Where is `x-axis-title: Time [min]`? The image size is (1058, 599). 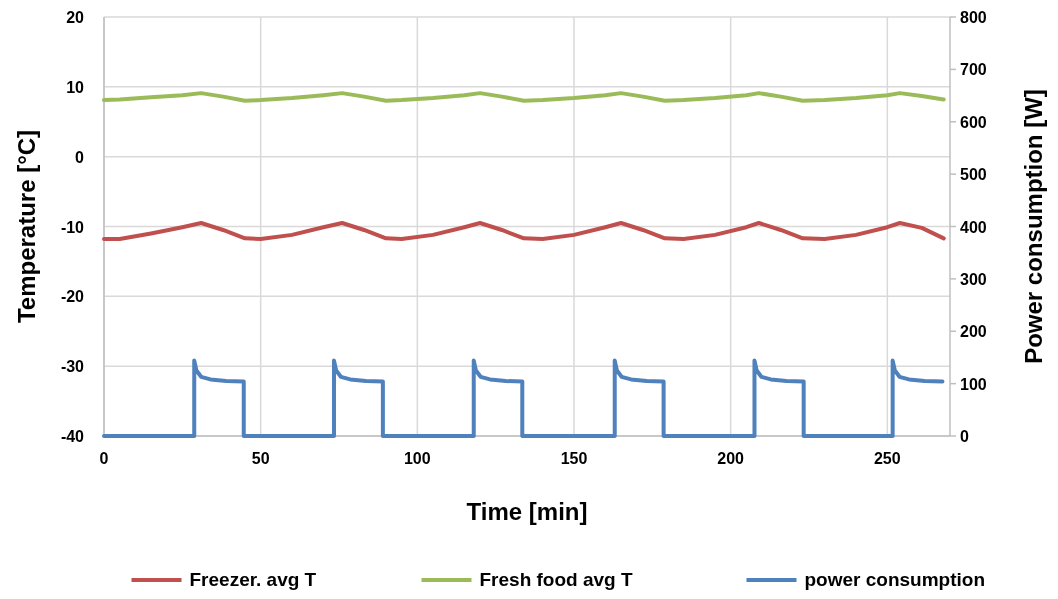
x-axis-title: Time [min] is located at coordinates (527, 511).